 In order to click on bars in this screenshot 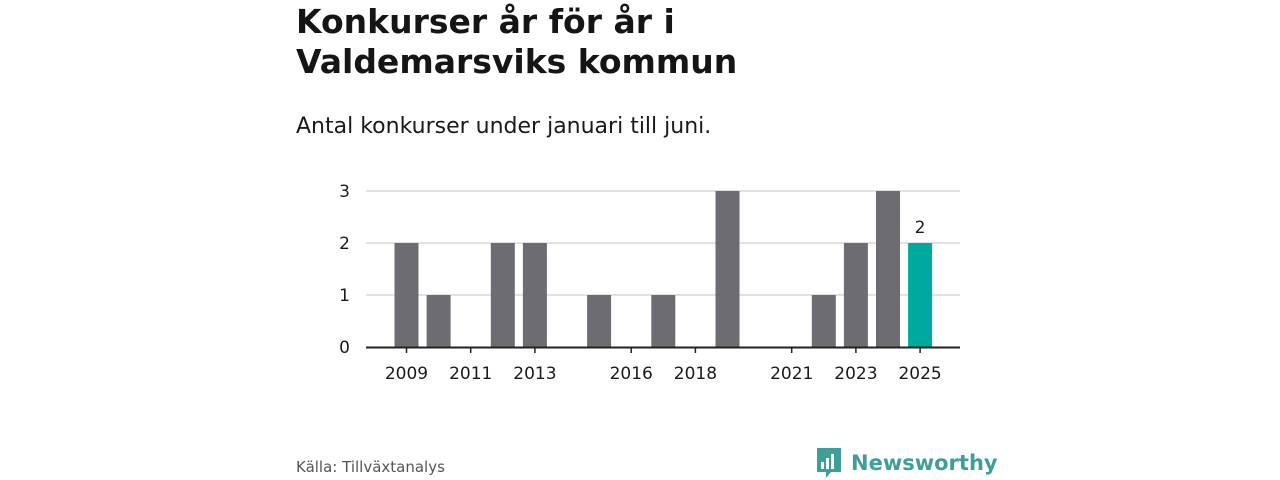, I will do `click(663, 269)`.